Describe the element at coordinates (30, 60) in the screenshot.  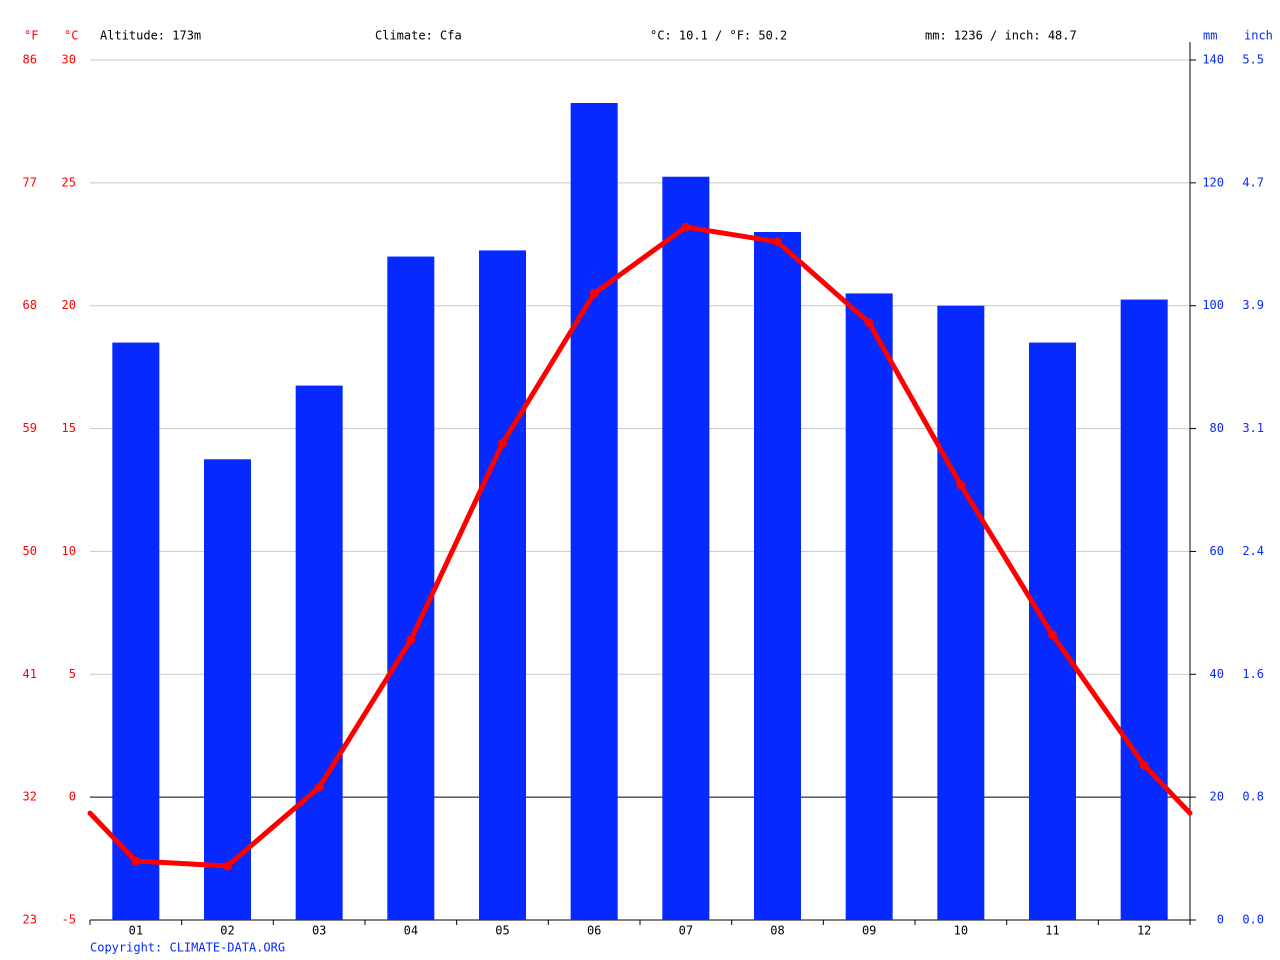
I see `fahrenheit-tick-label: 86` at that location.